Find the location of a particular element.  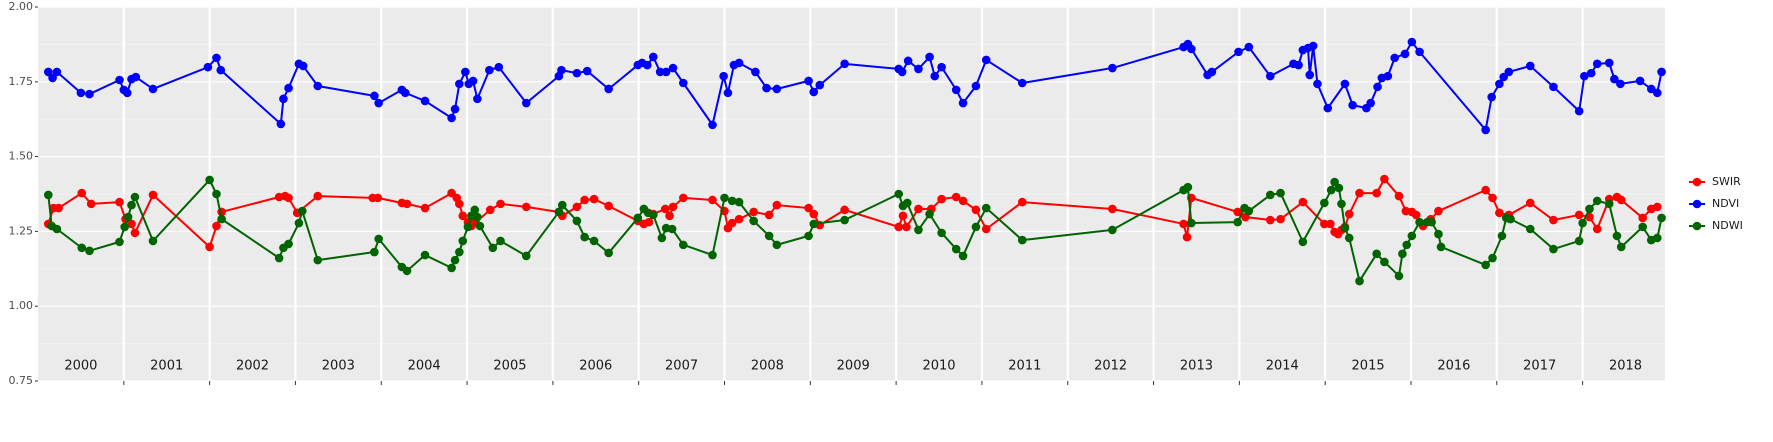

x-tick-label: 2002 is located at coordinates (252, 366).